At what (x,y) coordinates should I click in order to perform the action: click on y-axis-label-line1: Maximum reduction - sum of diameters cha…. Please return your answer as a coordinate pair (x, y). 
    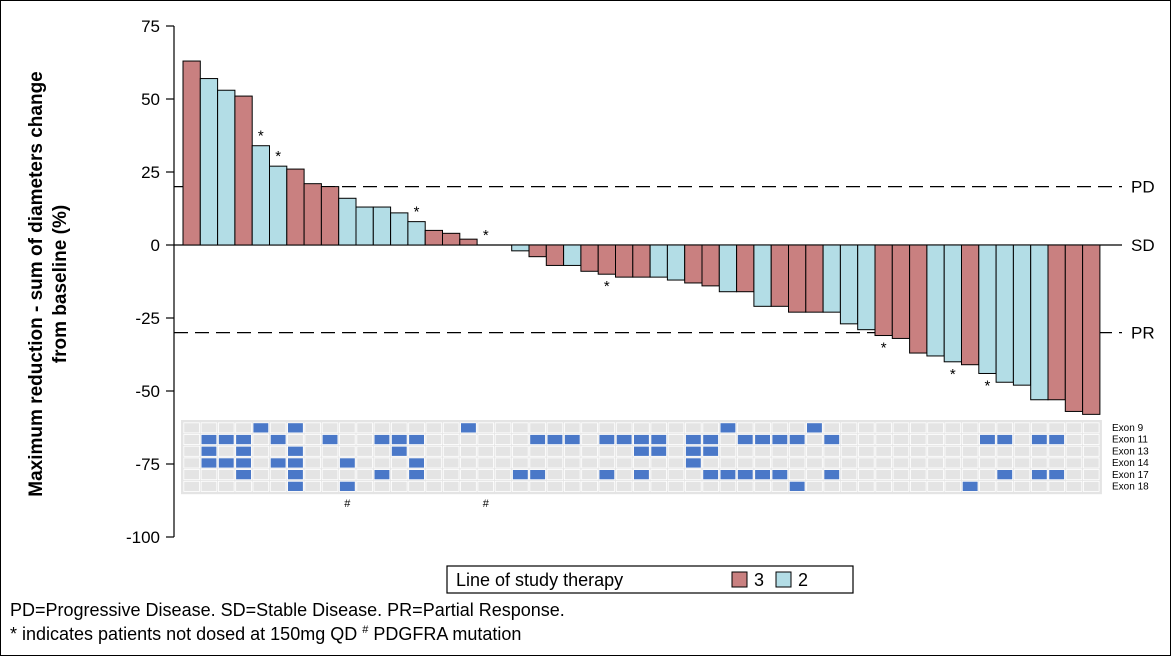
    Looking at the image, I should click on (36, 283).